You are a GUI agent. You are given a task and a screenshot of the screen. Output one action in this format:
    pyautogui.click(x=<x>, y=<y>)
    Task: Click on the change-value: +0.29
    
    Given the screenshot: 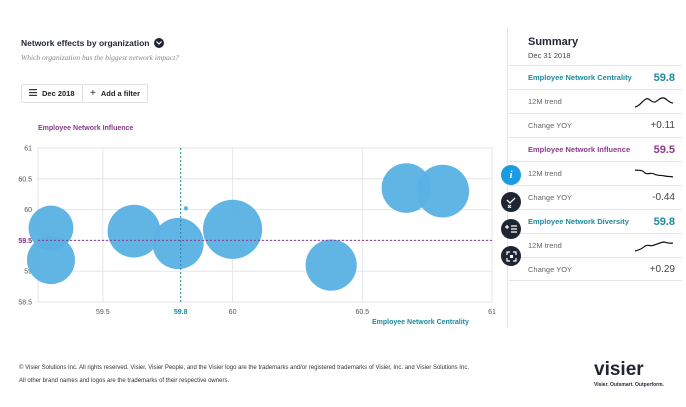 What is the action you would take?
    pyautogui.click(x=662, y=269)
    